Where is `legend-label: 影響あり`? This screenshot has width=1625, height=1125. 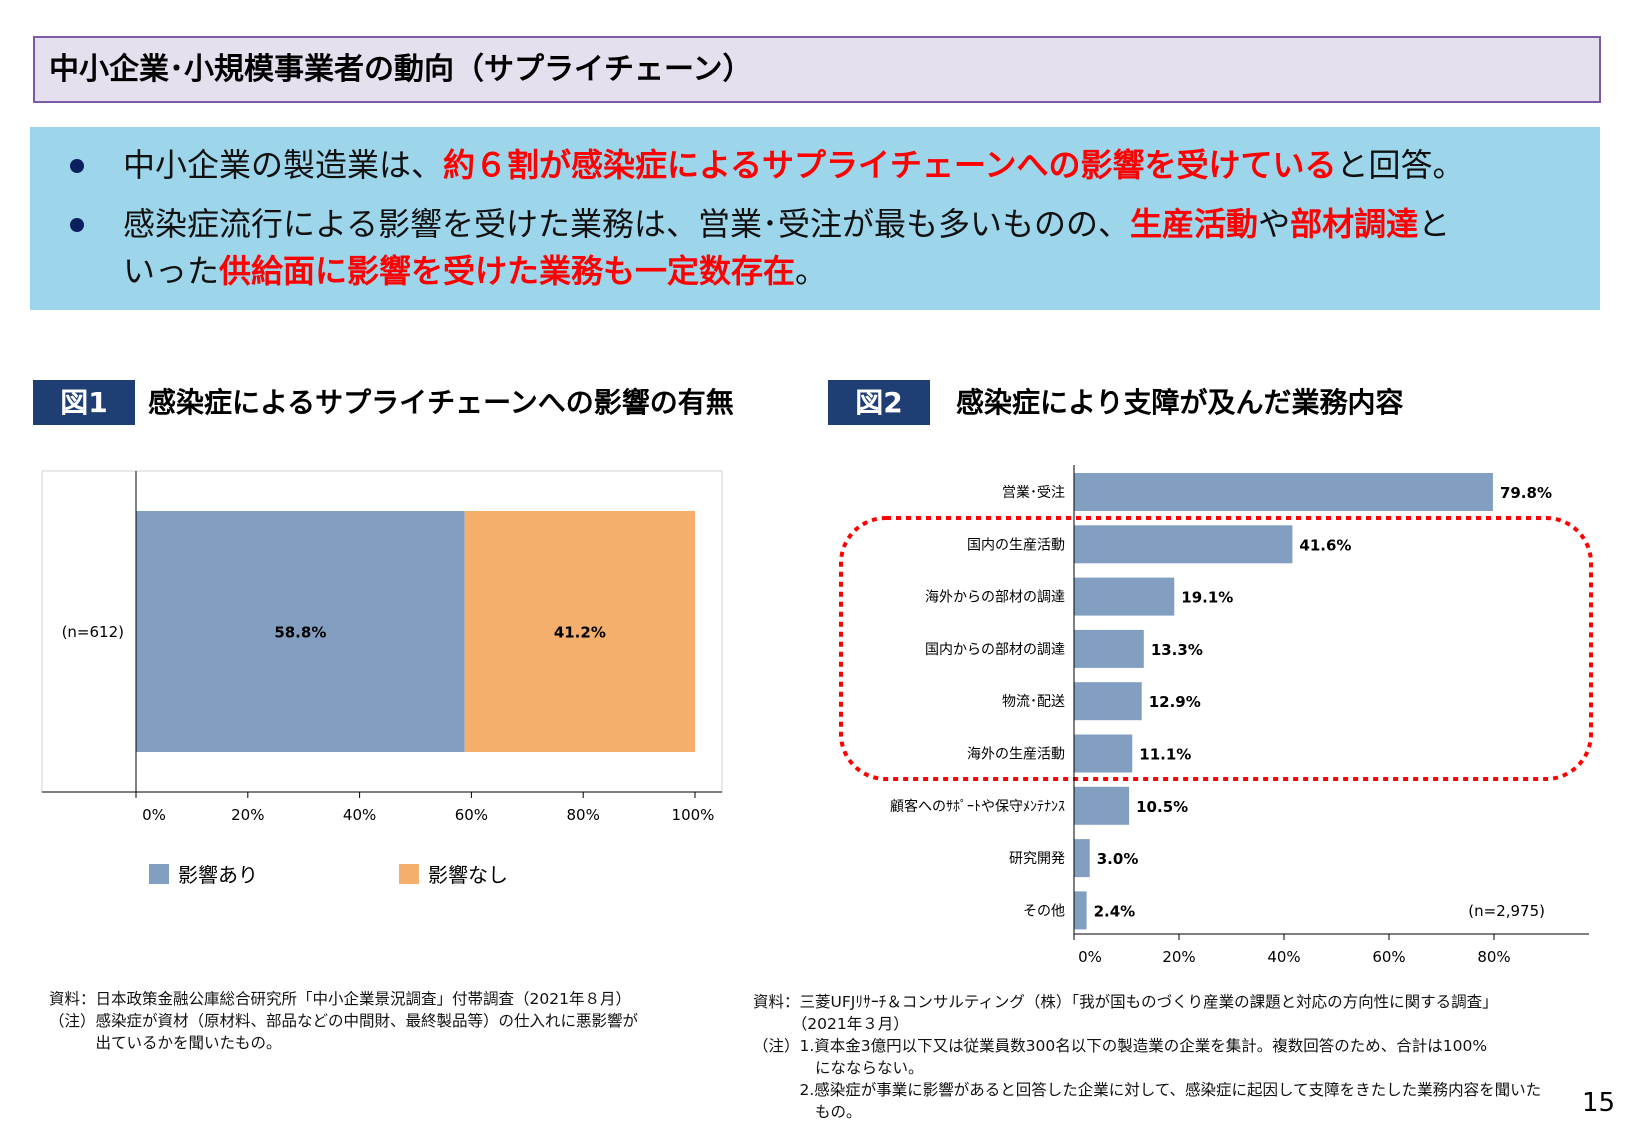
legend-label: 影響あり is located at coordinates (218, 875).